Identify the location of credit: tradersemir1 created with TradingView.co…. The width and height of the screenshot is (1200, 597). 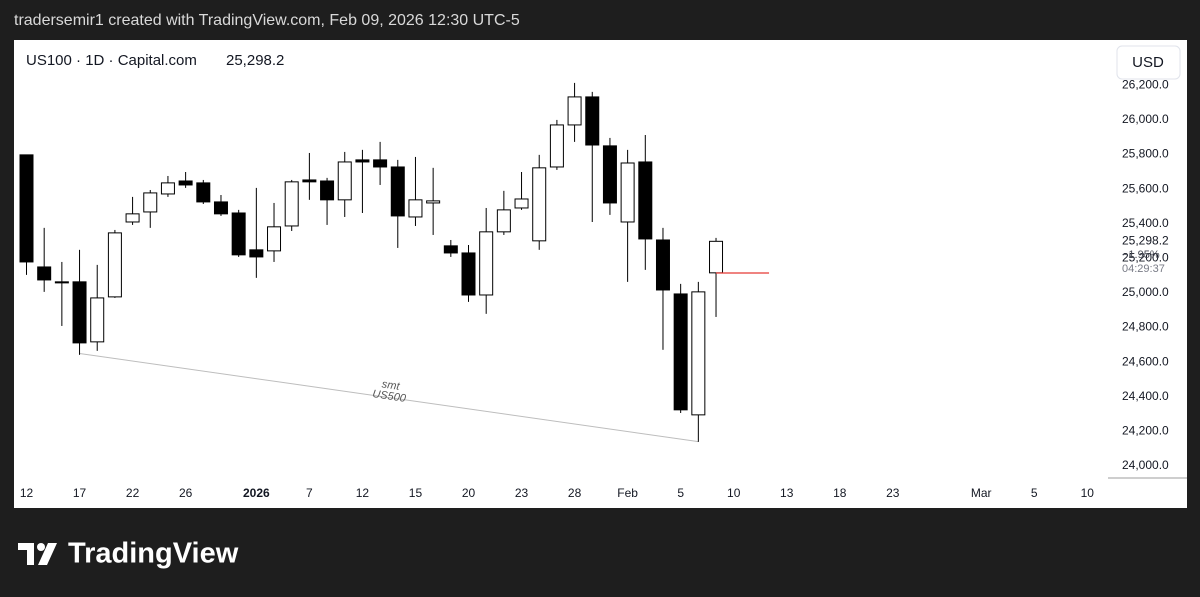
(267, 20).